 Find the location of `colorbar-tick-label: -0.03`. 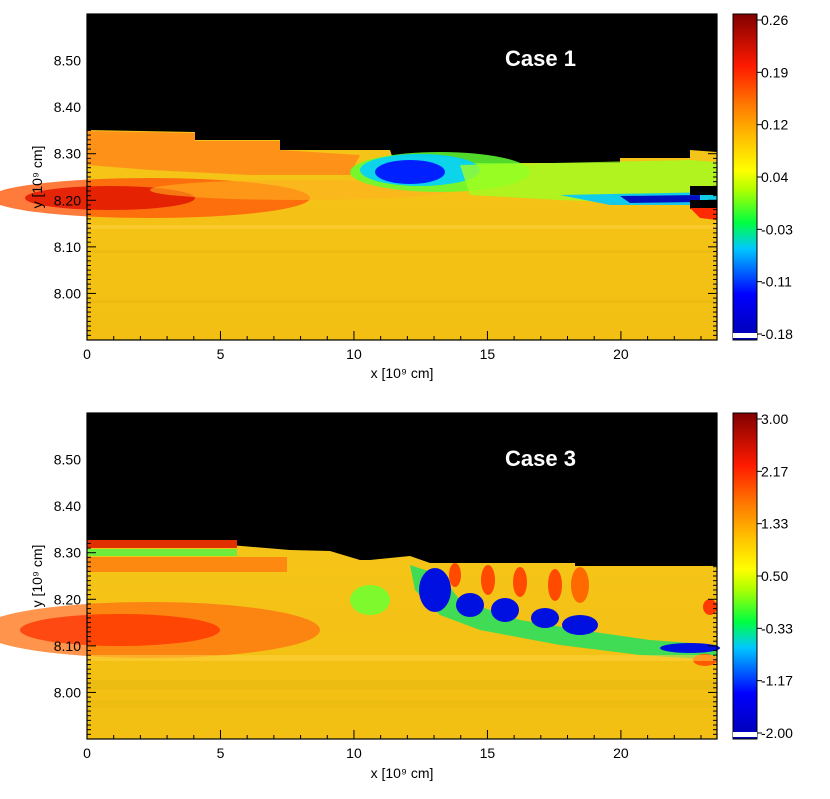

colorbar-tick-label: -0.03 is located at coordinates (777, 229).